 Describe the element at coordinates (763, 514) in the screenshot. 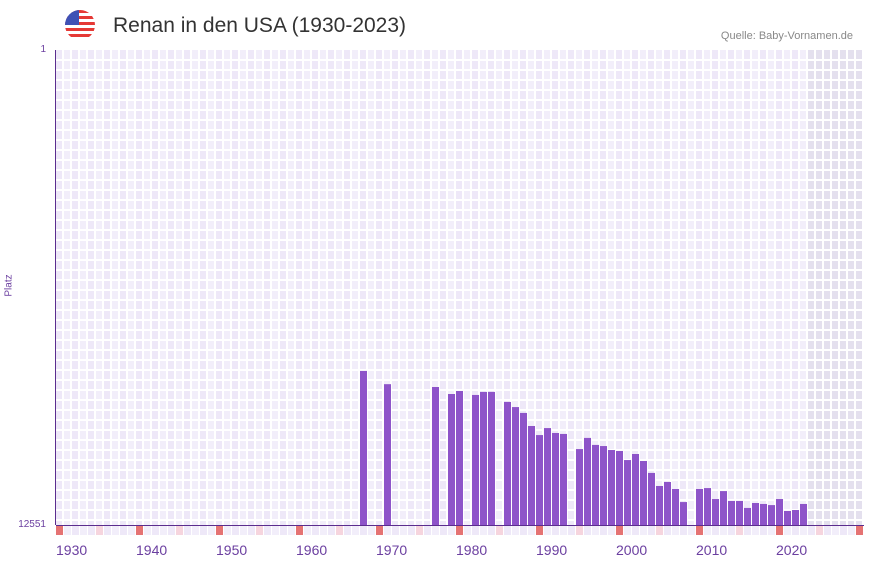

I see `bar-2018` at that location.